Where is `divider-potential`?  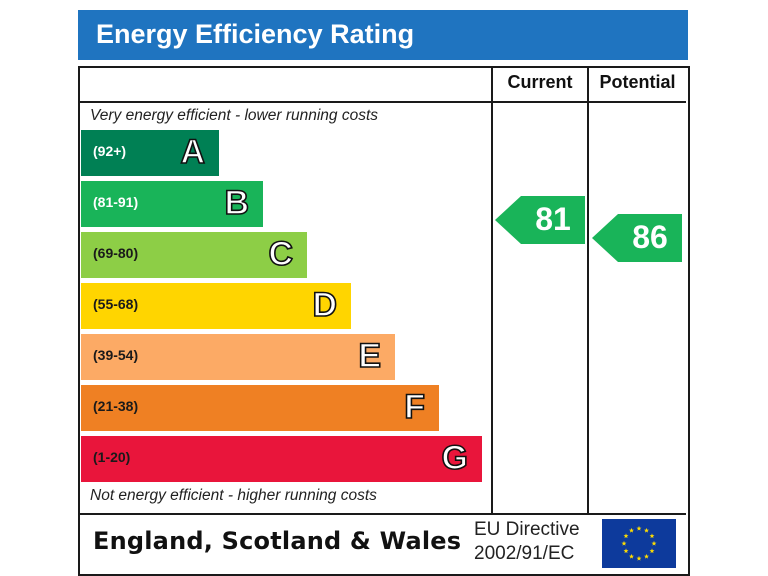 divider-potential is located at coordinates (588, 290).